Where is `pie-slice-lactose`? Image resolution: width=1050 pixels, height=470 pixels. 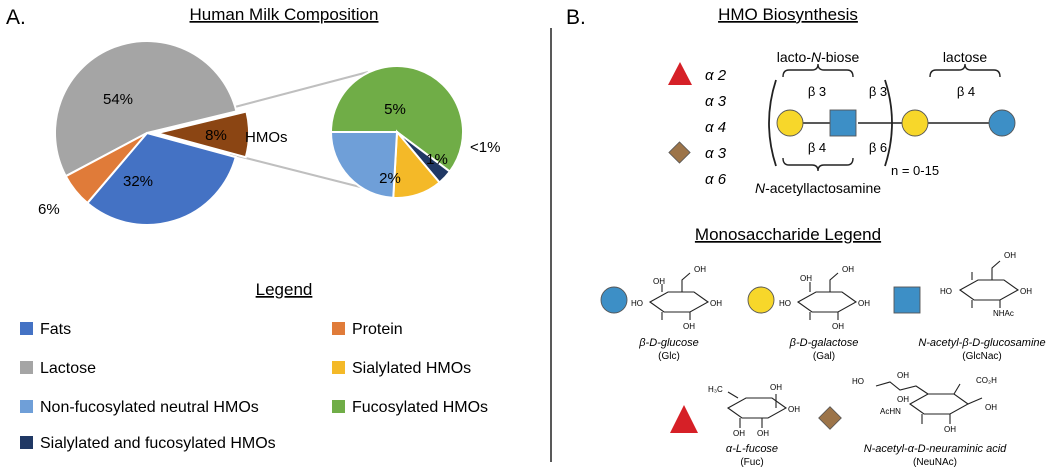
pie-slice-lactose is located at coordinates (146, 109).